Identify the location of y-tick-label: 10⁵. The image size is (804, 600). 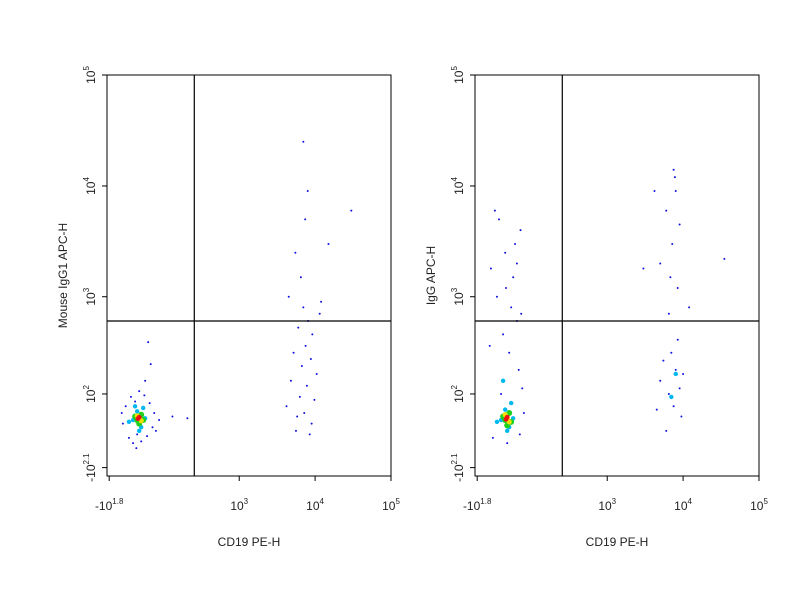
(90, 75).